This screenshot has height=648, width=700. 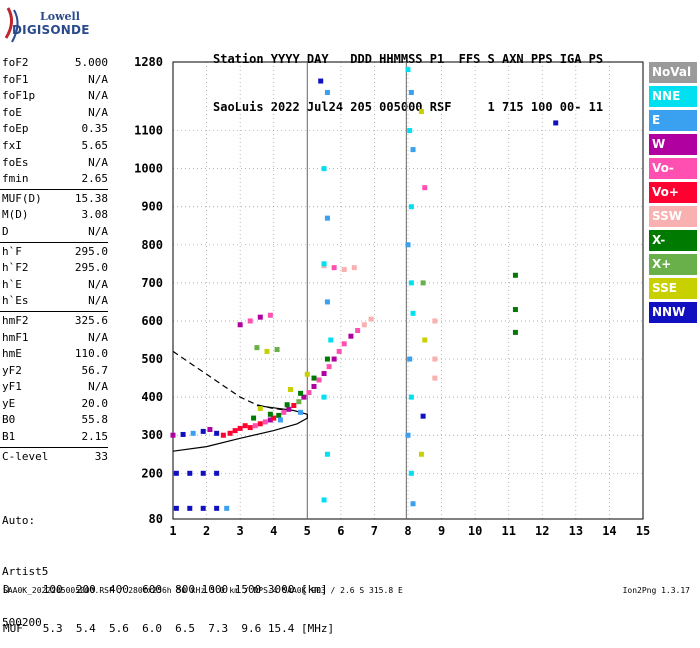 I want to click on x-tick-label: 5, so click(x=307, y=531).